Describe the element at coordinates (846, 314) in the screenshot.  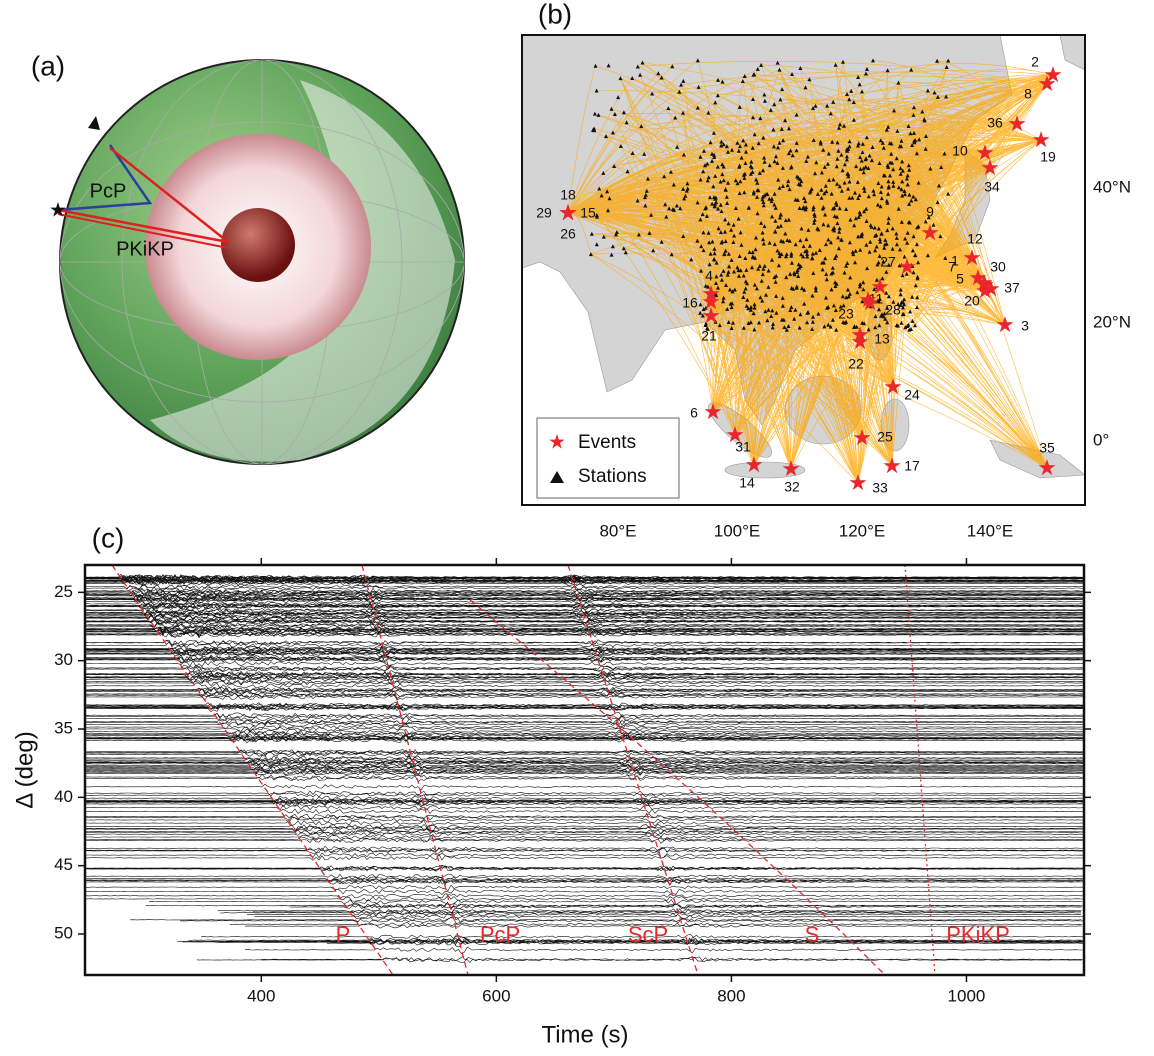
I see `event-label: 23` at that location.